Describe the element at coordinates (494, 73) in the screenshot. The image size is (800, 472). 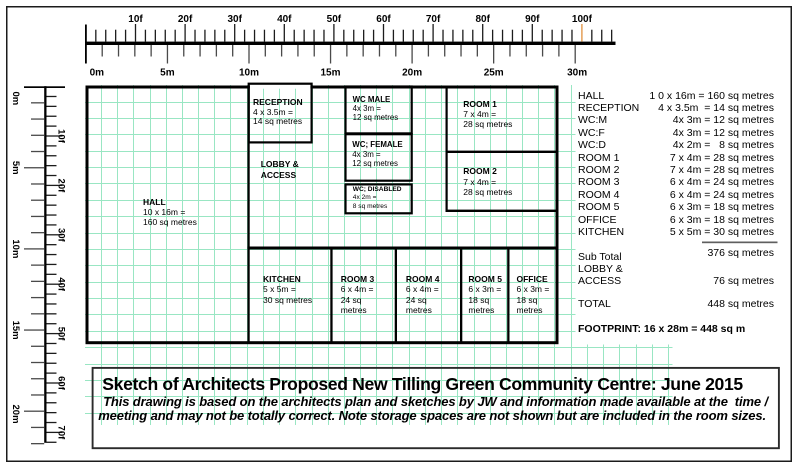
I see `svg-text: 25m` at that location.